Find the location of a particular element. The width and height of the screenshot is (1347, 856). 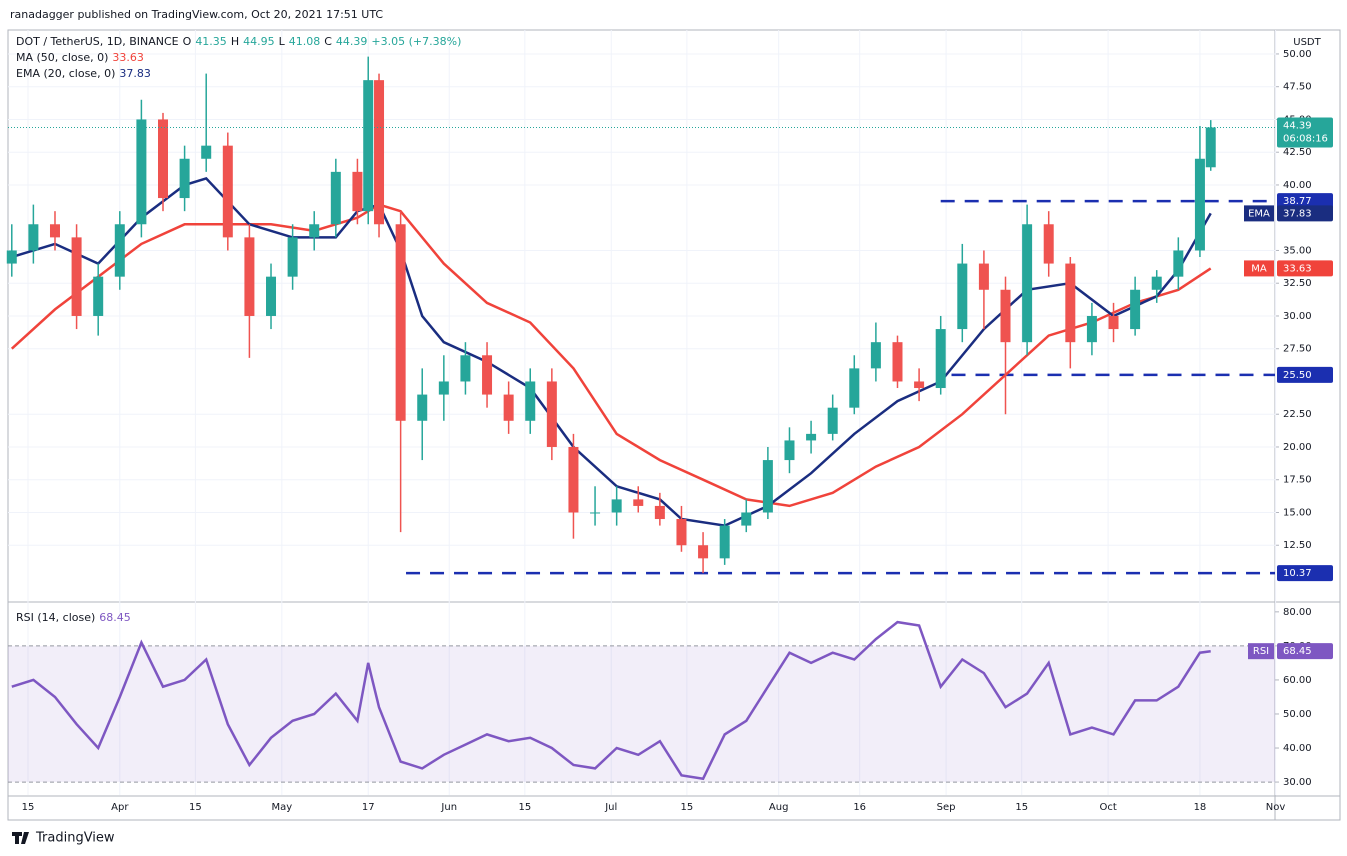

indicator-value-legend: 37.83 is located at coordinates (135, 73).